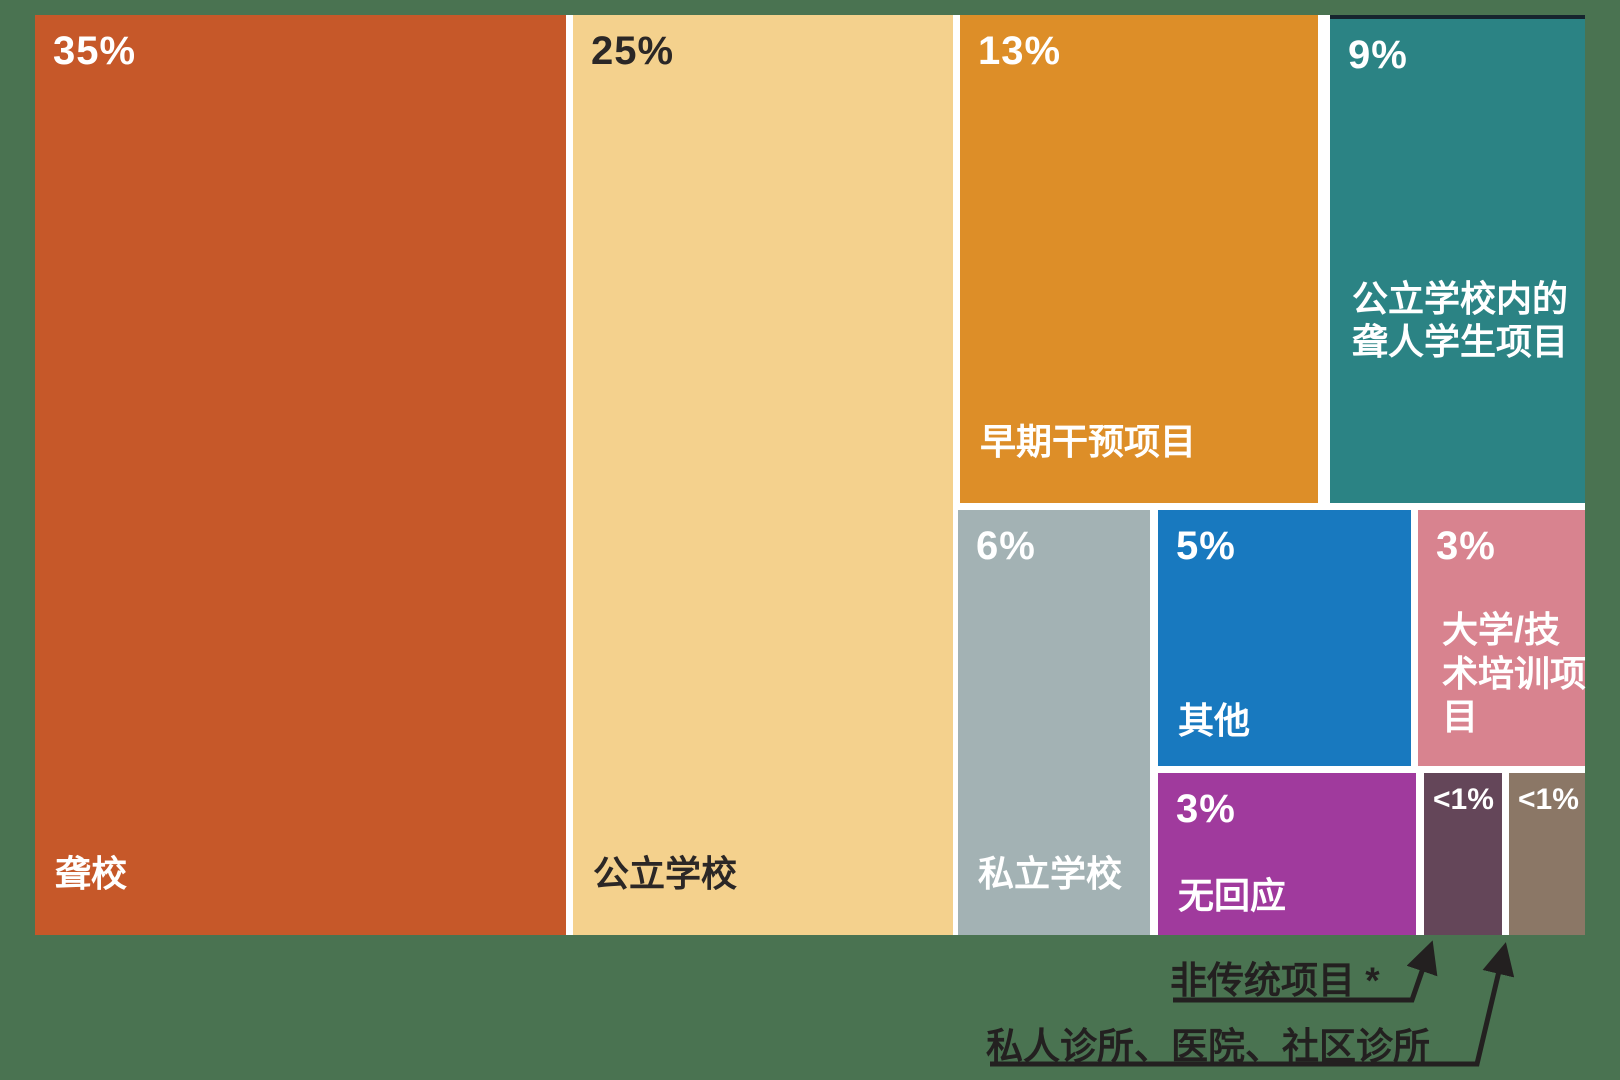  What do you see at coordinates (1463, 799) in the screenshot?
I see `cell-value-nontraditional-program: <1%` at bounding box center [1463, 799].